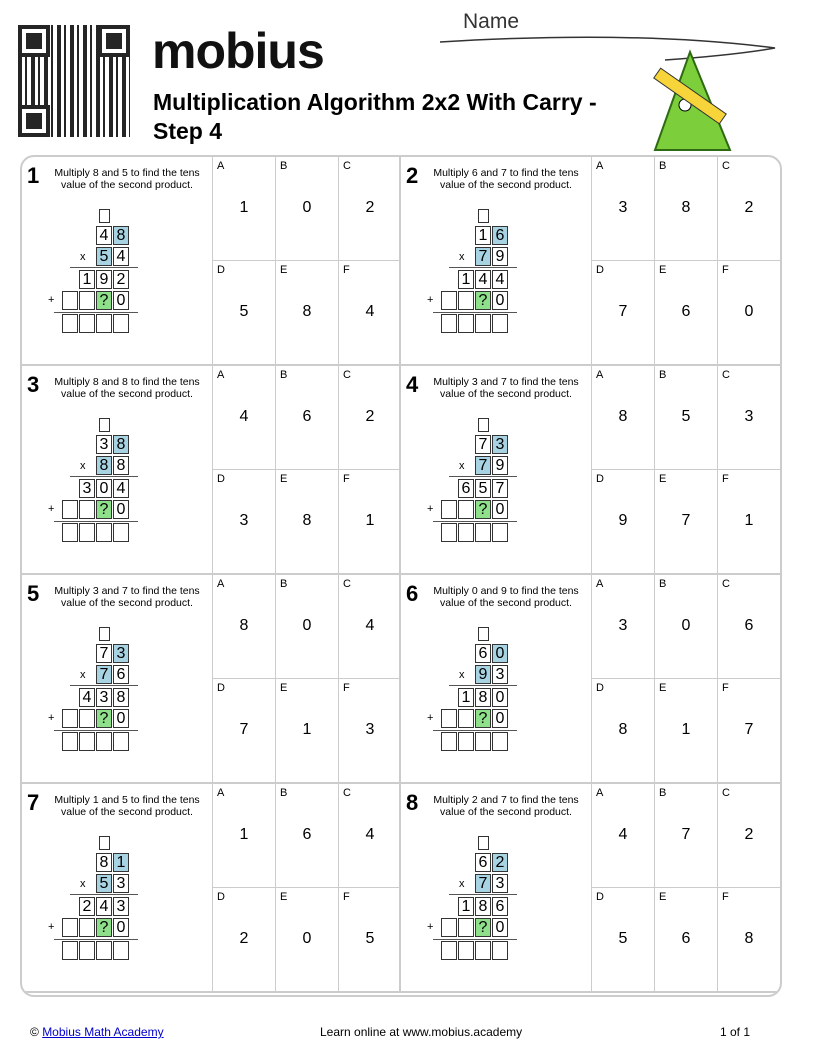  I want to click on choice-F: F 5, so click(369, 940).